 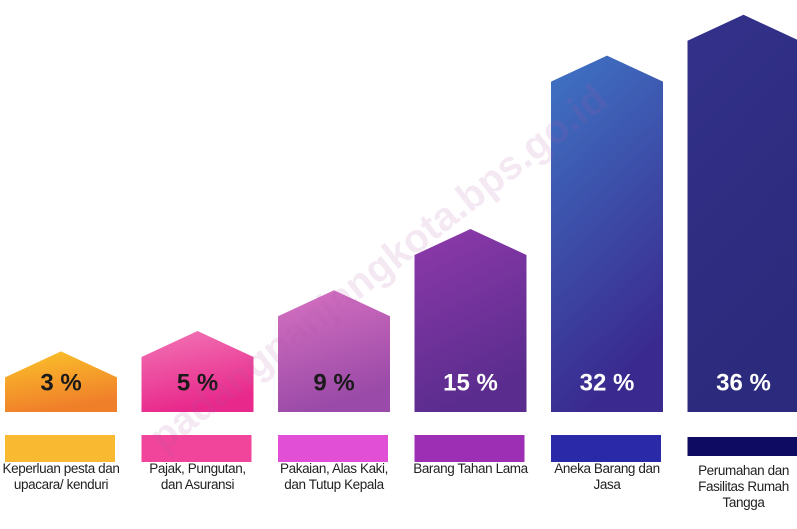 I want to click on value-label: 3 %, so click(x=60, y=382).